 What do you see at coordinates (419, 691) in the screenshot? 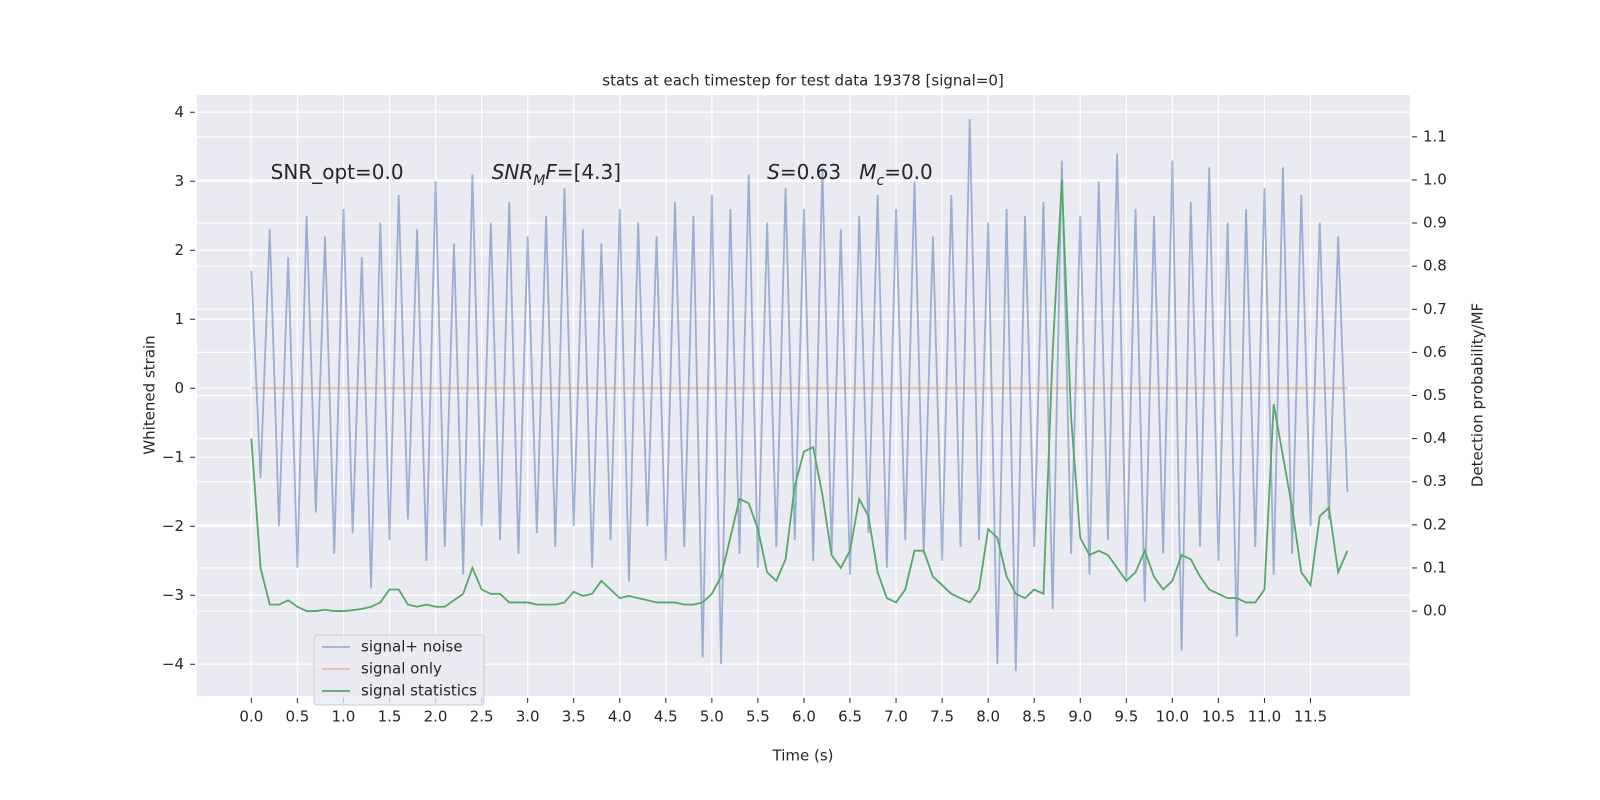
I see `legend-label: signal statistics` at bounding box center [419, 691].